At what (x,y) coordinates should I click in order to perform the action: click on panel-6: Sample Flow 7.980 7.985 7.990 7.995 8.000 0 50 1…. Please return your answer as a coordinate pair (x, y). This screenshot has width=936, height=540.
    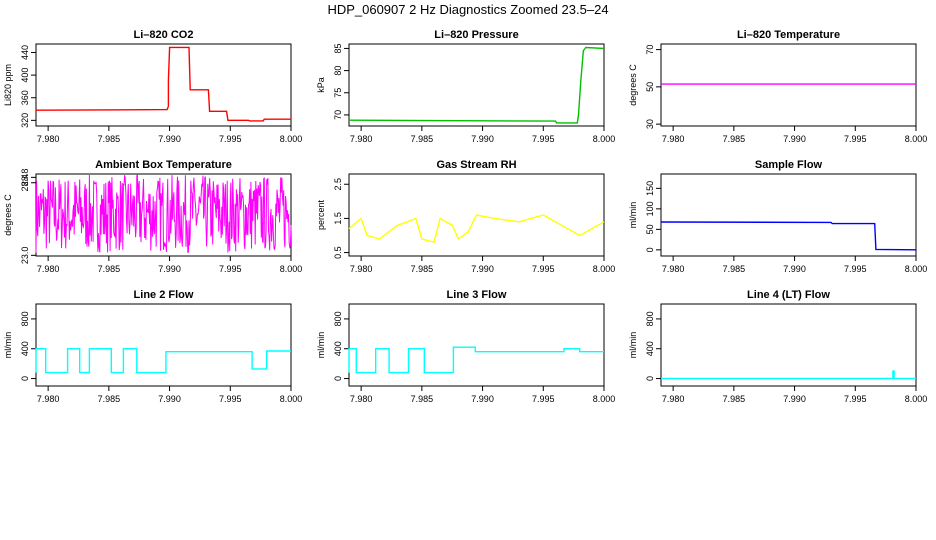
    Looking at the image, I should click on (777, 216).